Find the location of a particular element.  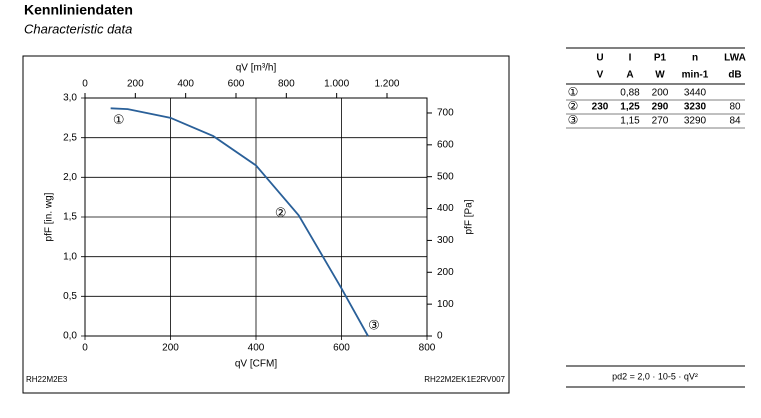

table-cell: 84 is located at coordinates (735, 121).